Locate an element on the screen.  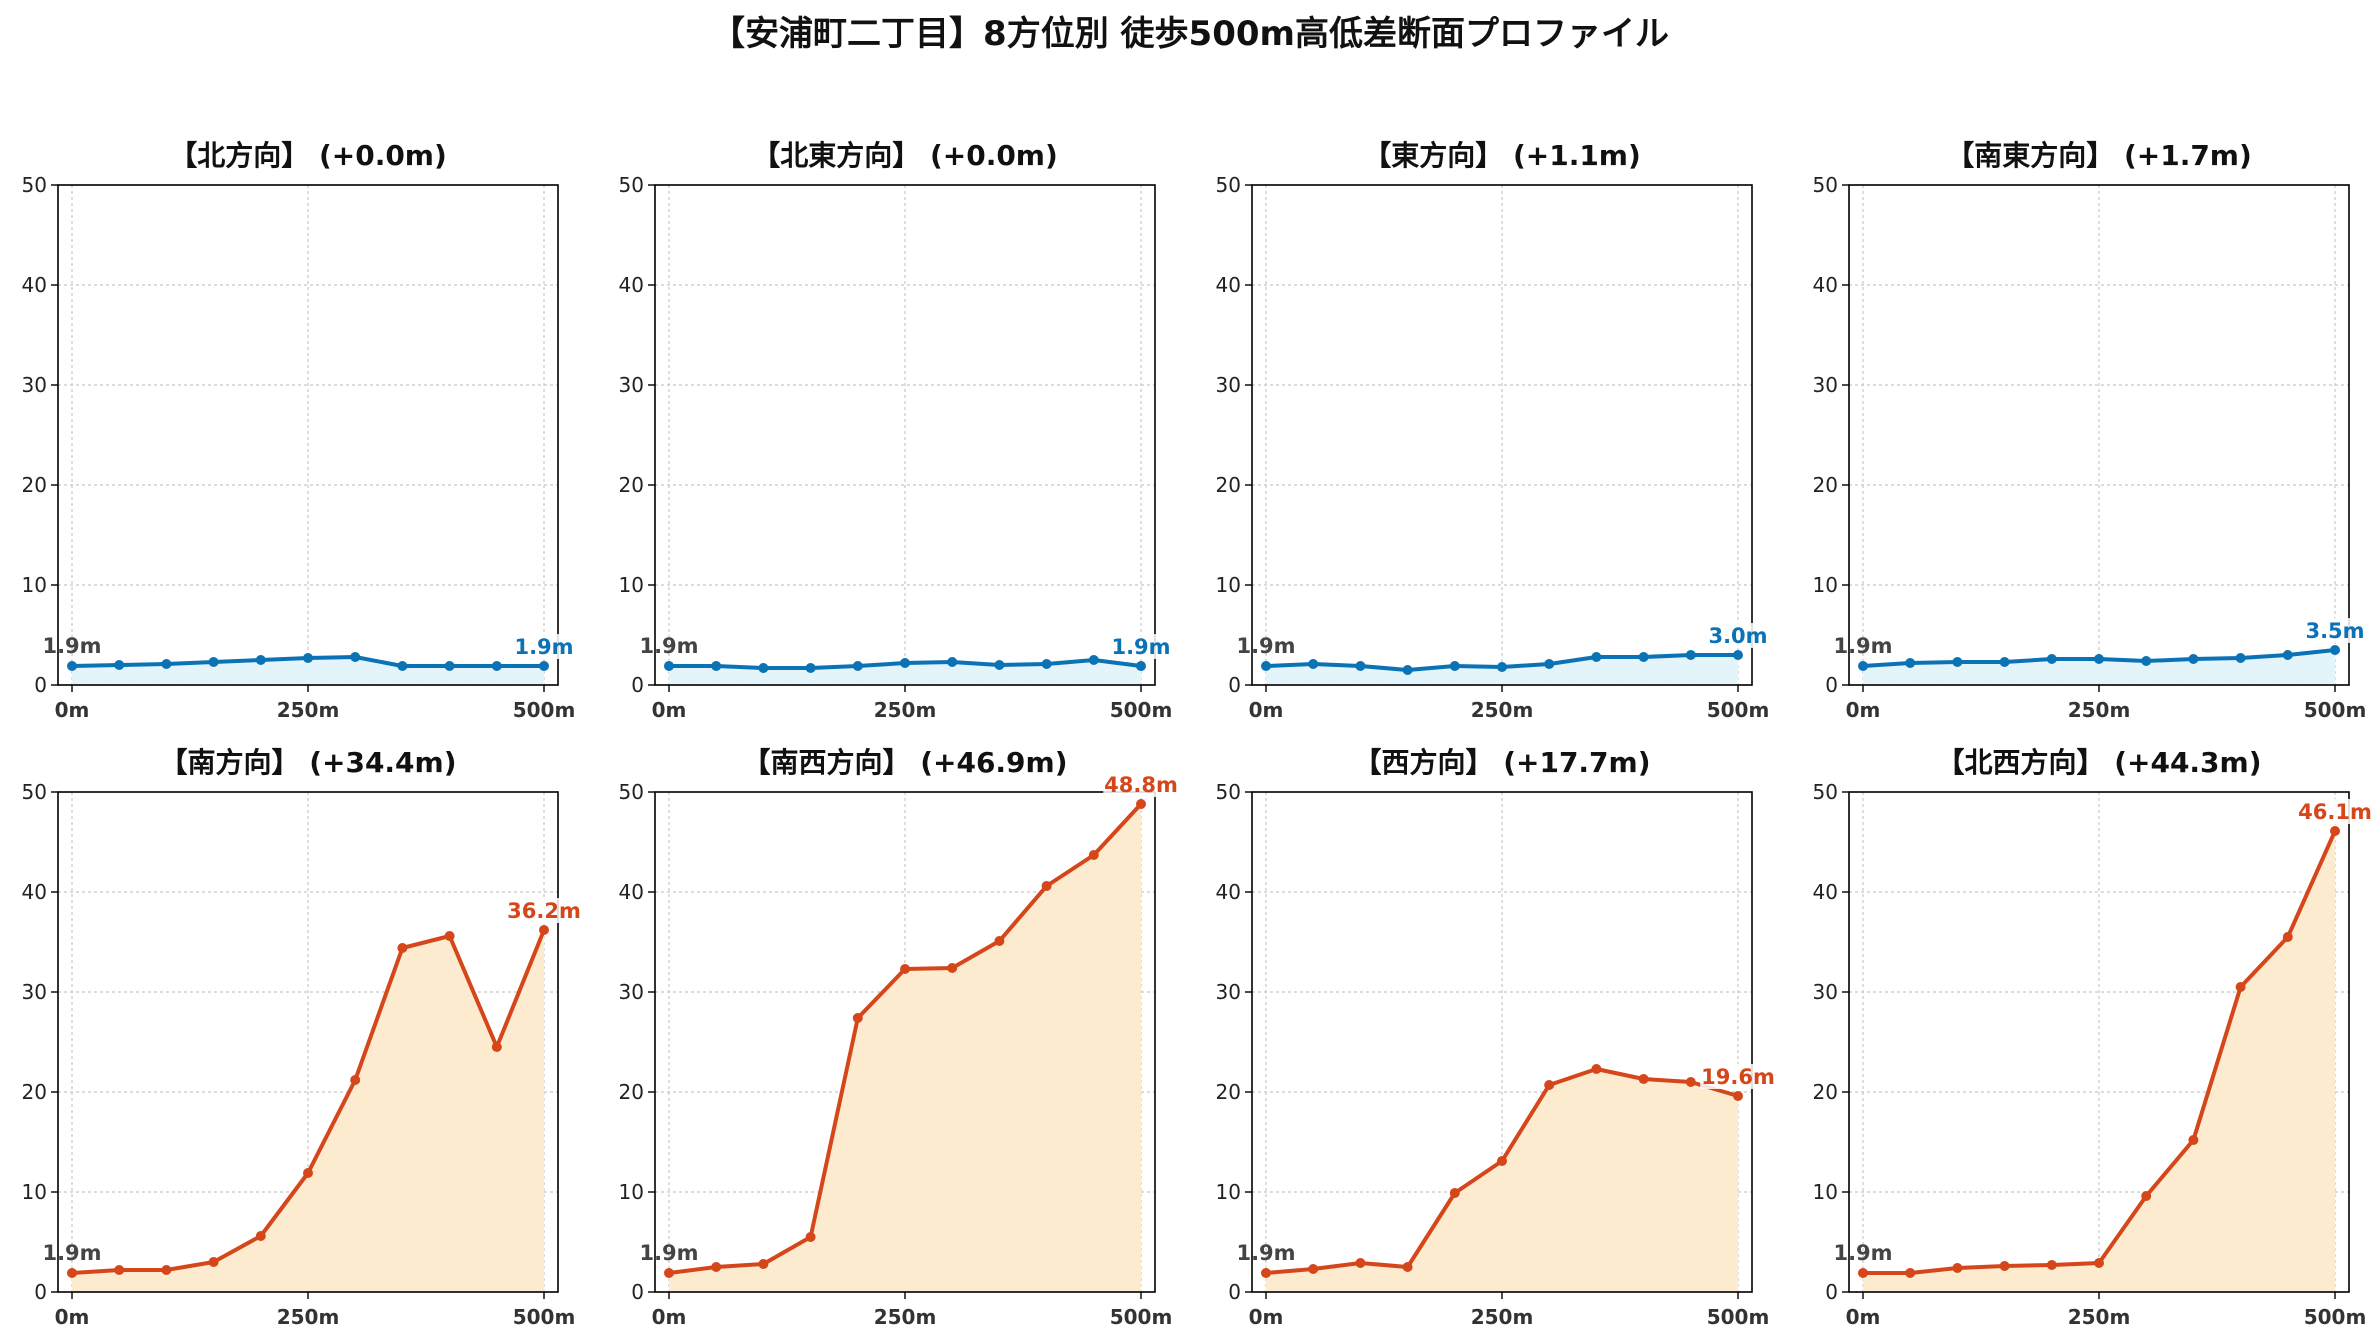
figure-title: 【安浦町二丁目】8方位別 徒歩500m高低差断面プロファイル is located at coordinates (1190, 34).